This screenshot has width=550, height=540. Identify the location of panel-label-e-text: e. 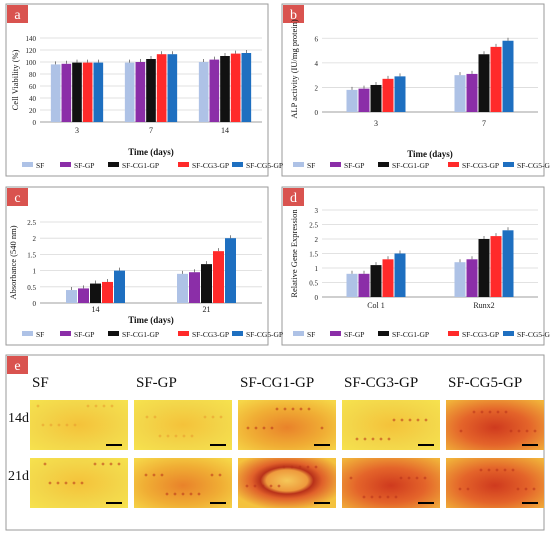
(17, 366).